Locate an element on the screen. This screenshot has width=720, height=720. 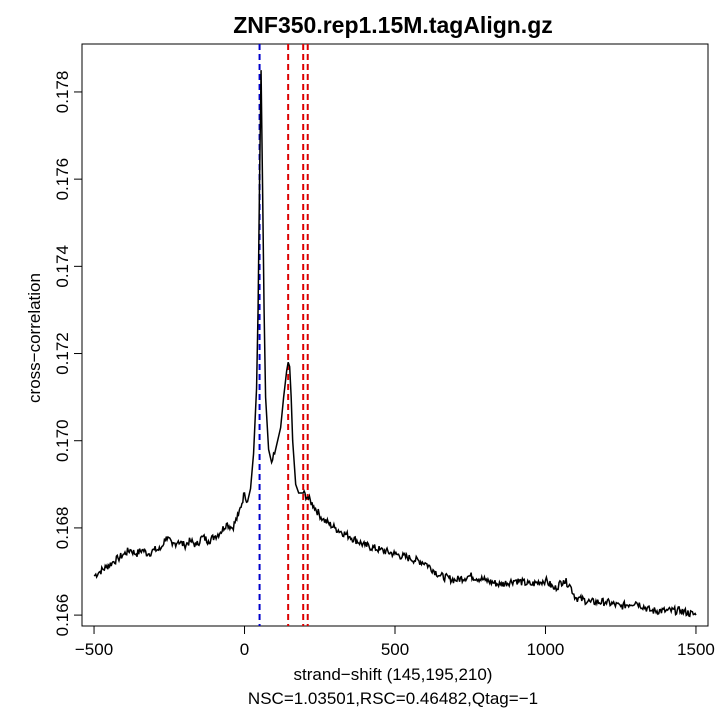
y-tick-label: 0.178 is located at coordinates (62, 92).